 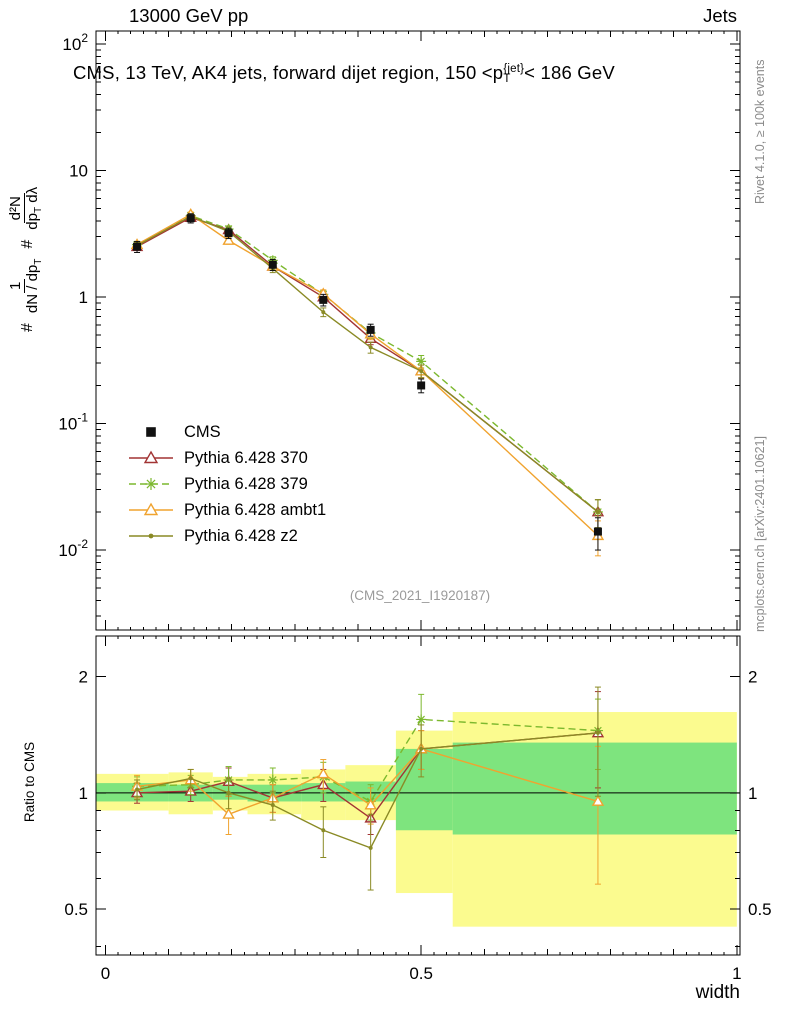 I want to click on observable-group-label: Jets, so click(x=720, y=15).